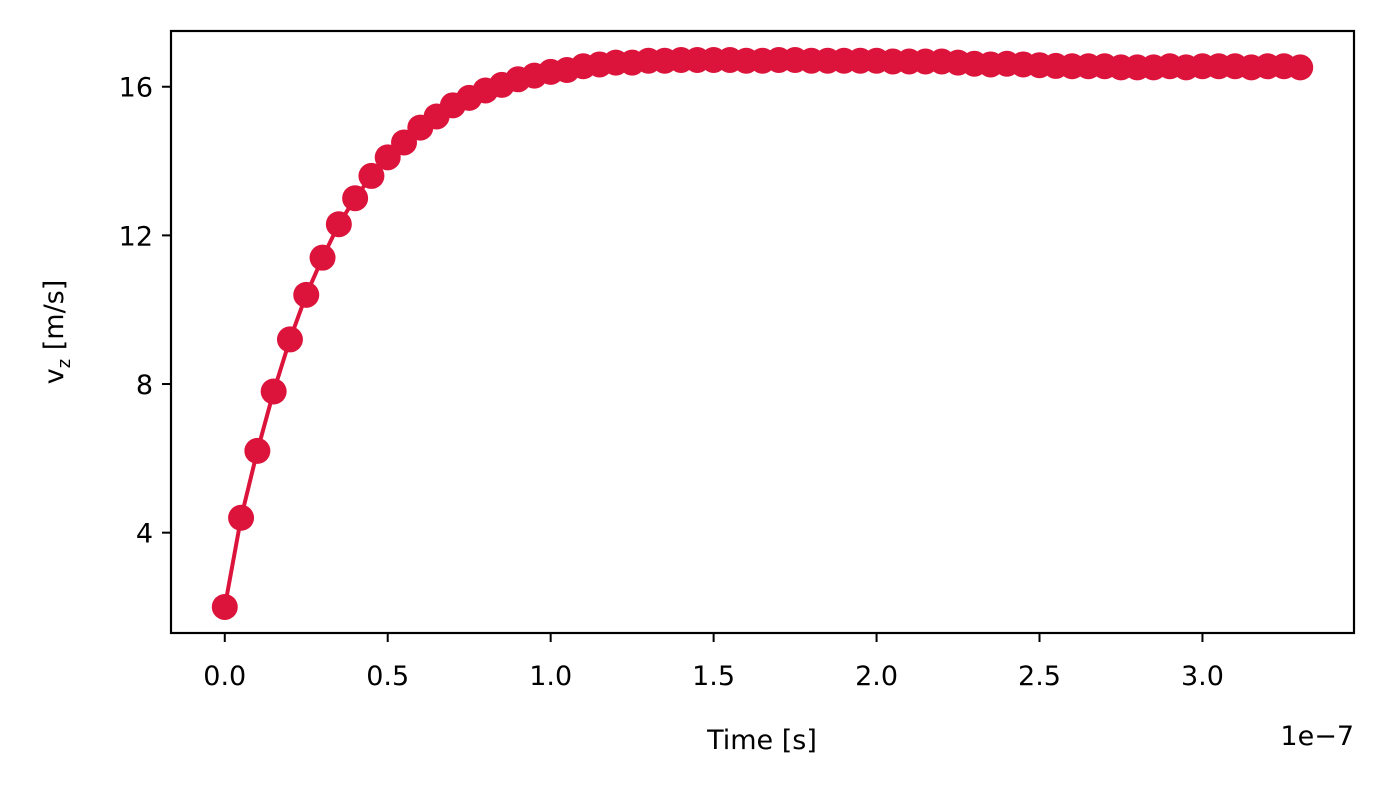 The width and height of the screenshot is (1384, 789). I want to click on x-axis-ticks: 0.0 0.5 1.0 1.5 2.0 2.5 3.0, so click(713, 662).